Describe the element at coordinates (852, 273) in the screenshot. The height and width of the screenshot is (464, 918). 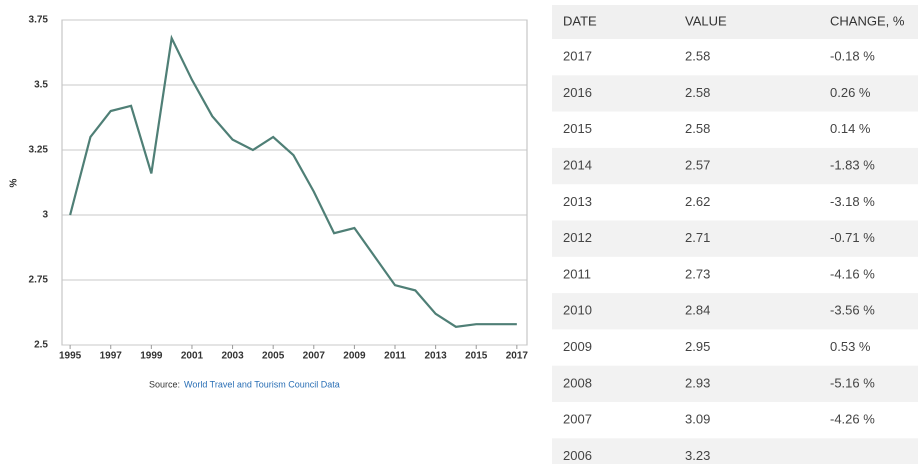
I see `table-cell: -4.16 %` at that location.